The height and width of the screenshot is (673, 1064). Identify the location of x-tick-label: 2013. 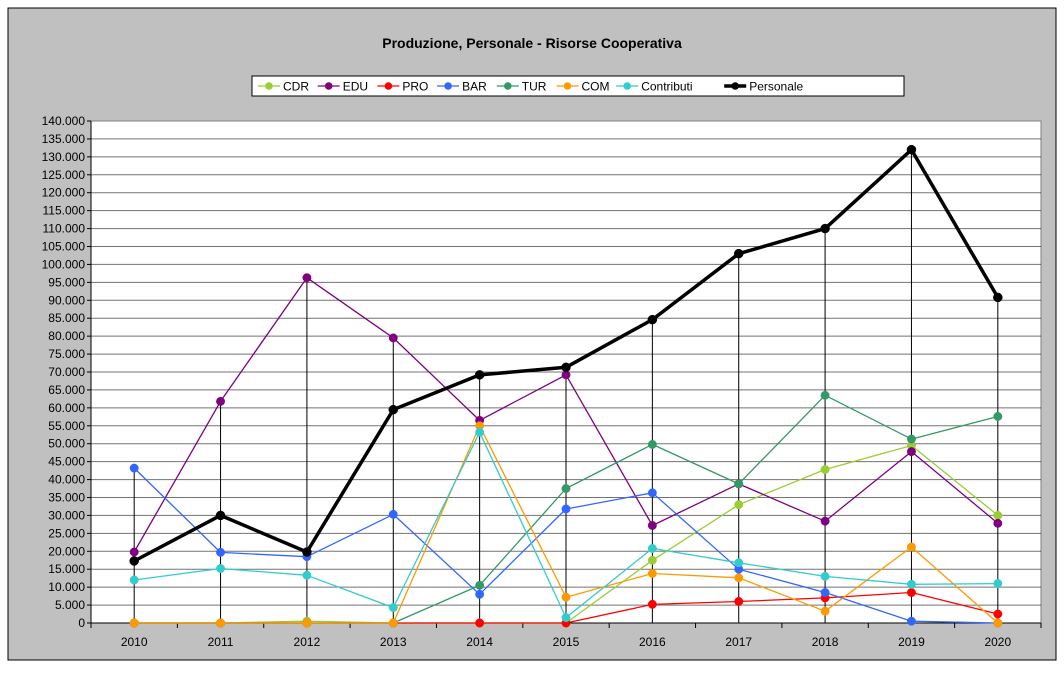
(393, 642).